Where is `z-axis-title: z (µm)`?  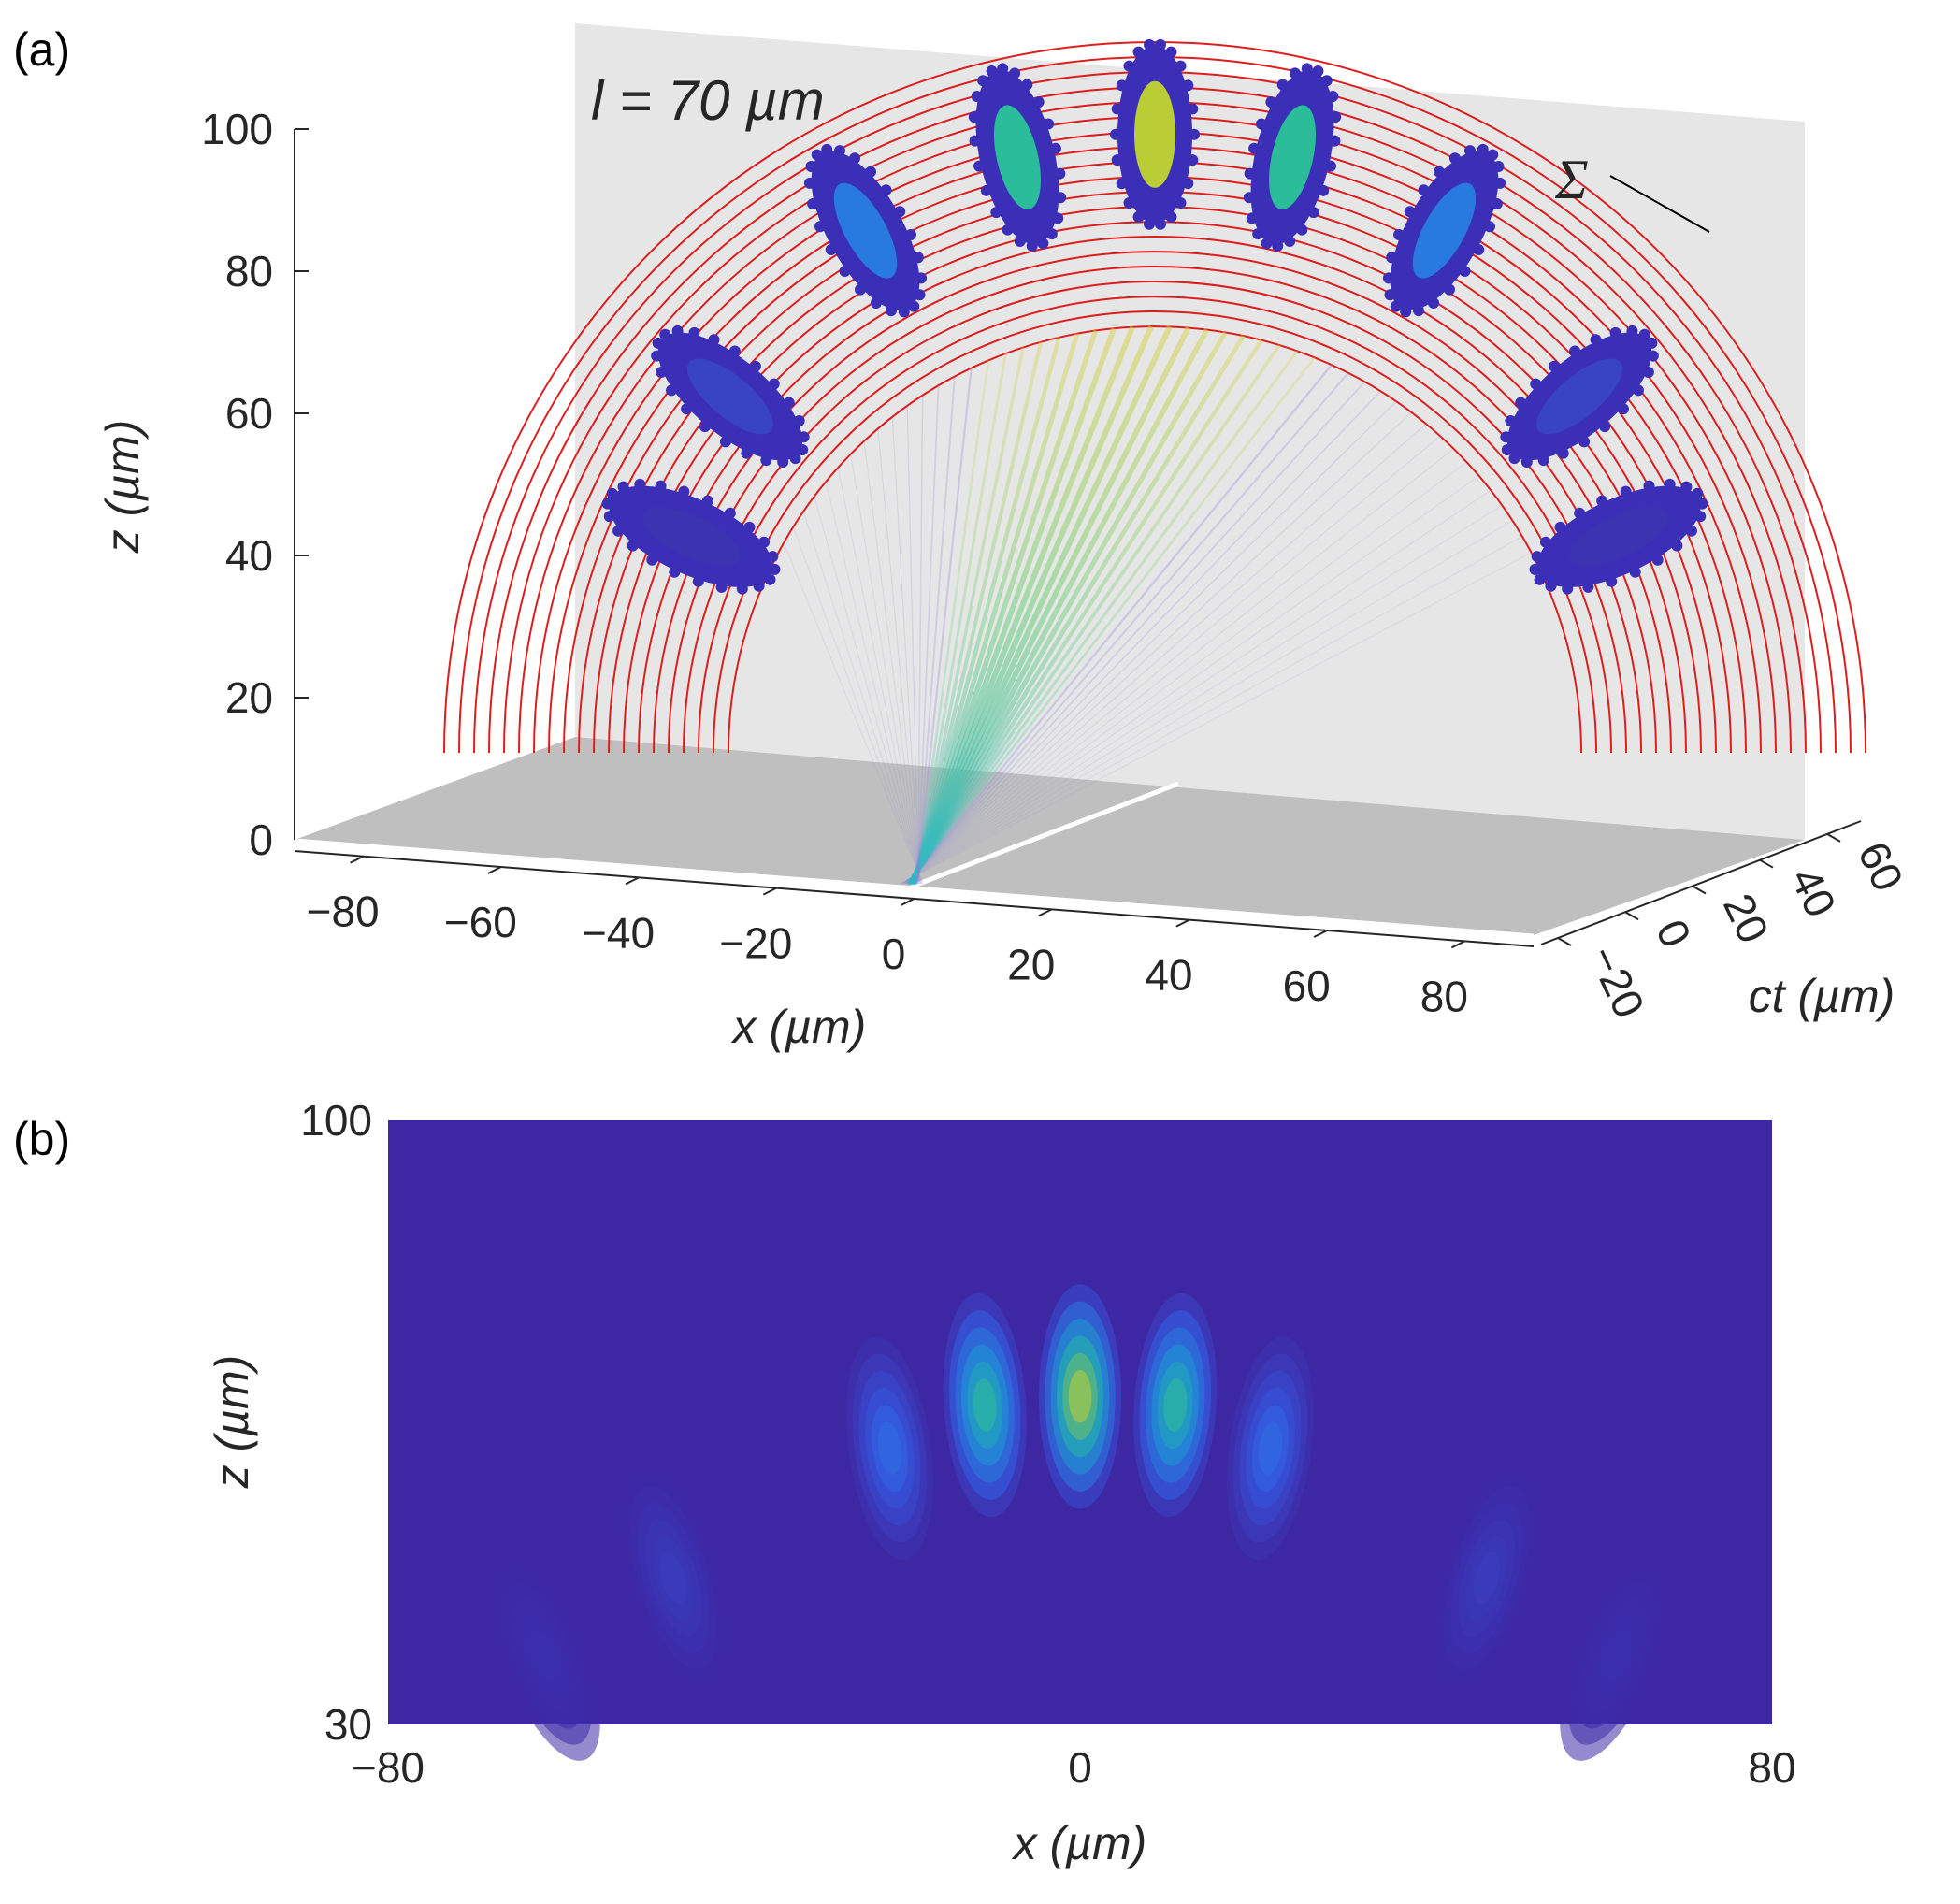
z-axis-title: z (µm) is located at coordinates (122, 487).